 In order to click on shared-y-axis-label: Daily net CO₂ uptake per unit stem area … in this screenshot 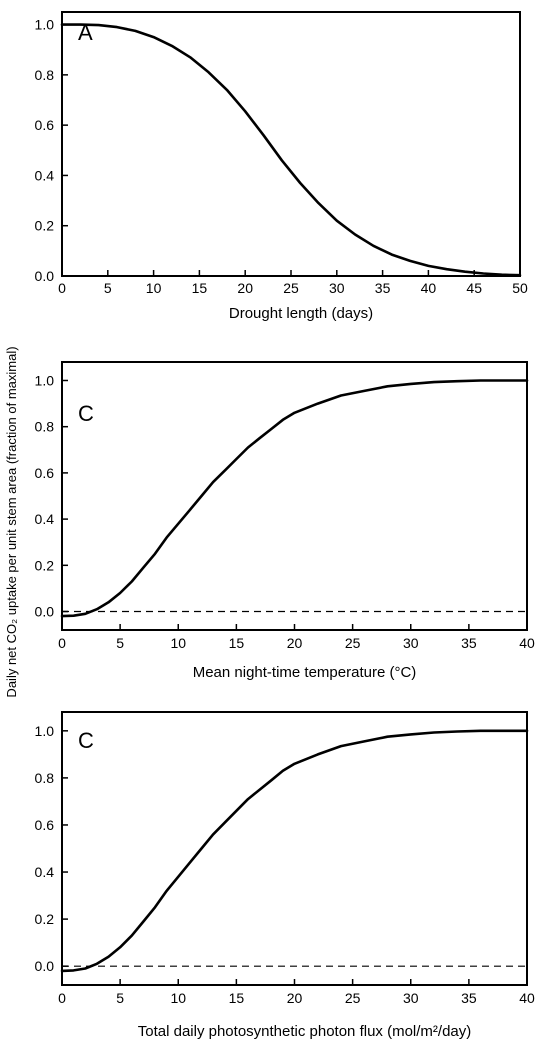, I will do `click(11, 521)`.